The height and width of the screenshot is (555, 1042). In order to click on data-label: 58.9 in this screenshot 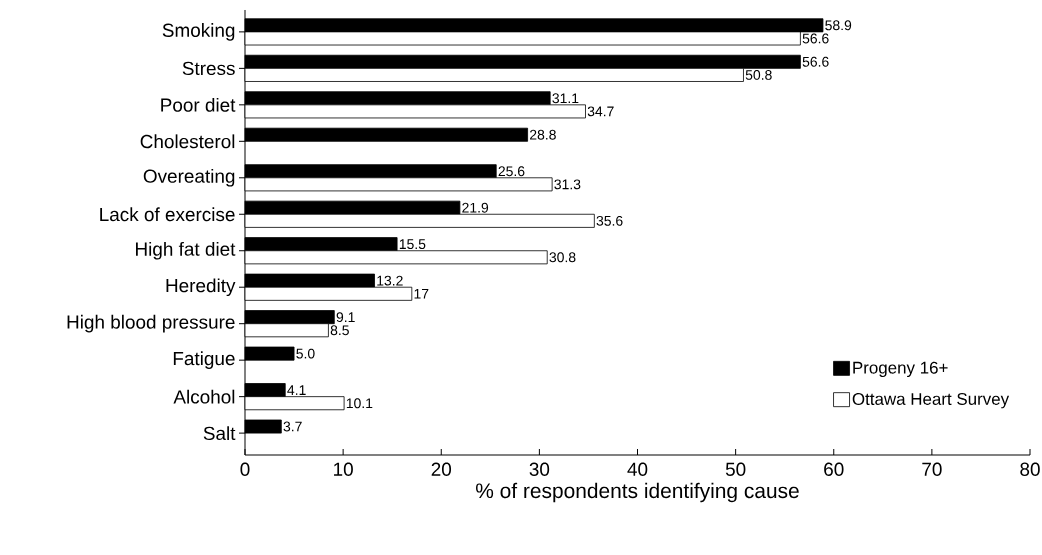, I will do `click(838, 25)`.